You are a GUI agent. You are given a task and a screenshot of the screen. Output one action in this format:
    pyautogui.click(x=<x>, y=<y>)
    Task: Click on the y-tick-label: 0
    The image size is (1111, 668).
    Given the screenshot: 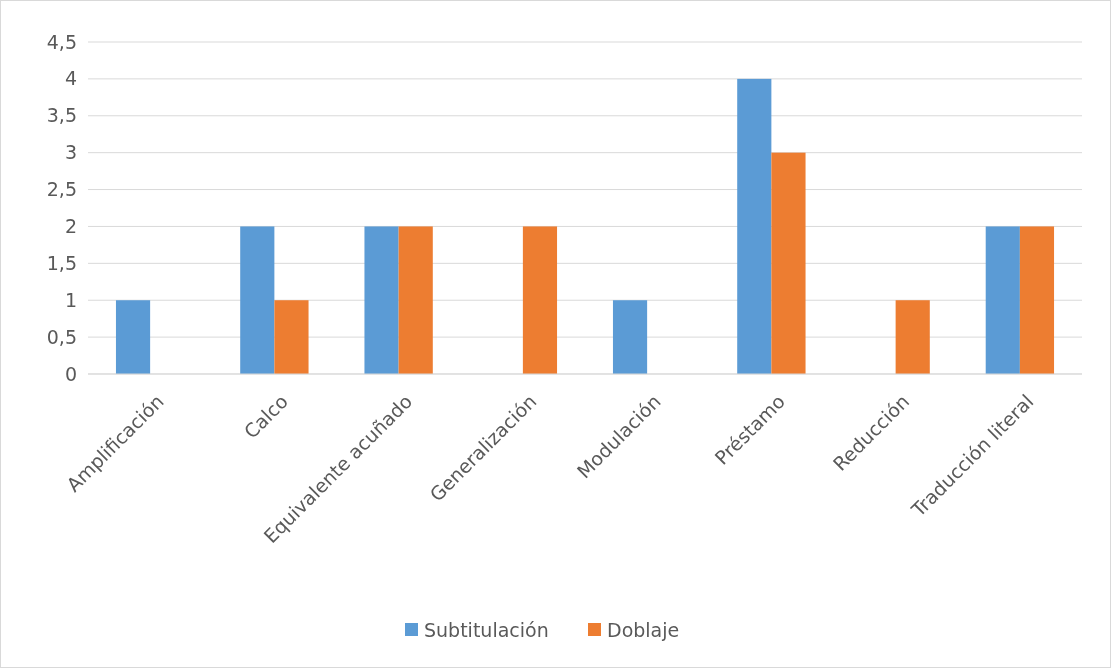 What is the action you would take?
    pyautogui.click(x=70, y=373)
    